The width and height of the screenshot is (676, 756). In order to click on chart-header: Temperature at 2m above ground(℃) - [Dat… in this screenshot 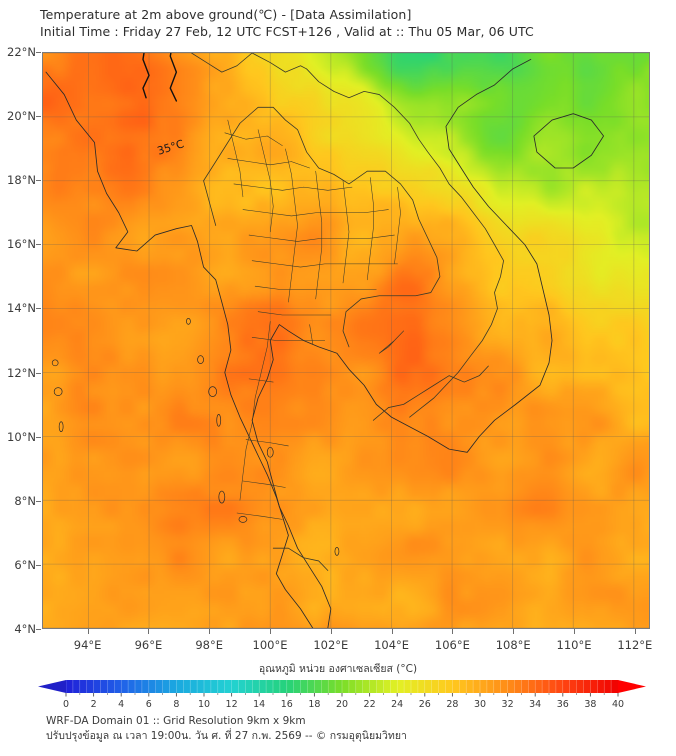, I will do `click(350, 23)`.